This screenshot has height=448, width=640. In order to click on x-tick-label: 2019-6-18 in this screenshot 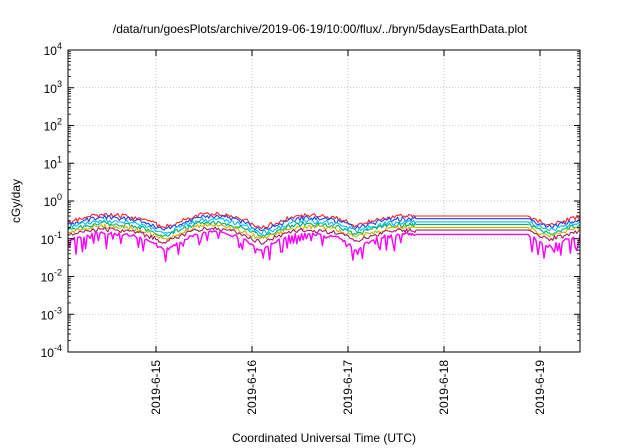, I will do `click(444, 387)`.